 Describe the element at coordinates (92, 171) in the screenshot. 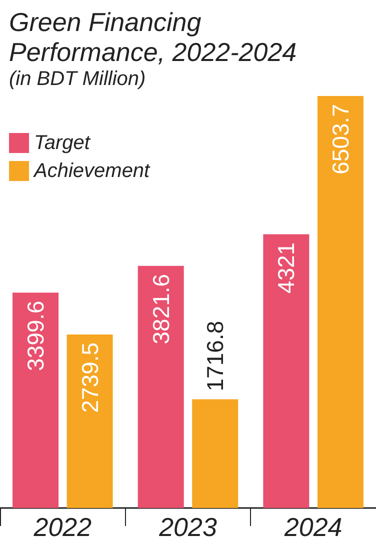

I see `legend-label: Achievement` at that location.